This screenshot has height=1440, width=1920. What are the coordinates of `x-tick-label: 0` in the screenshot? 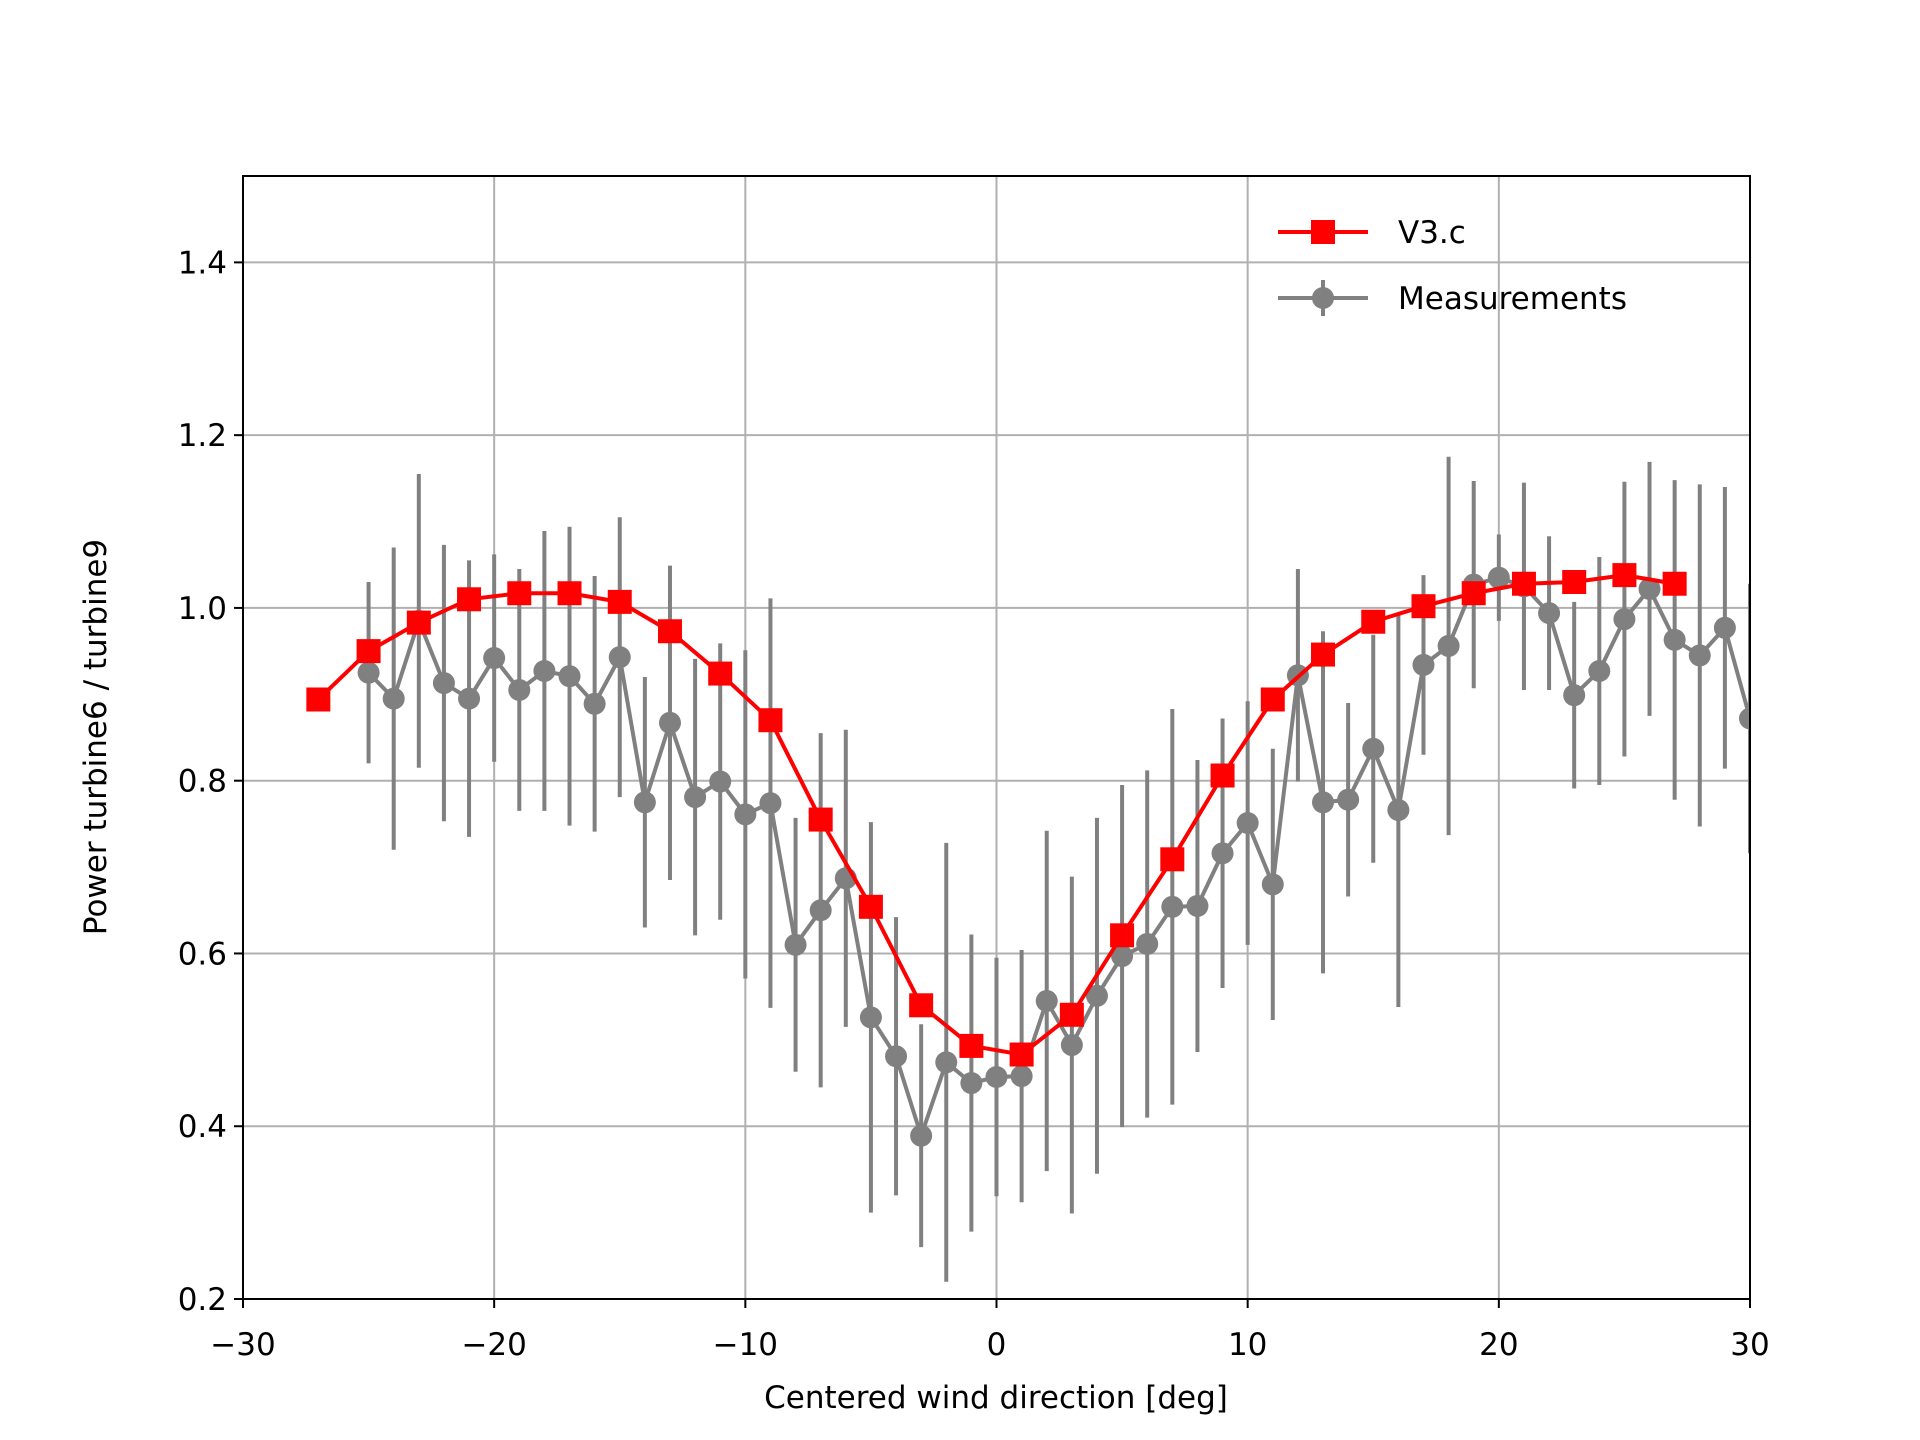 It's located at (997, 1345).